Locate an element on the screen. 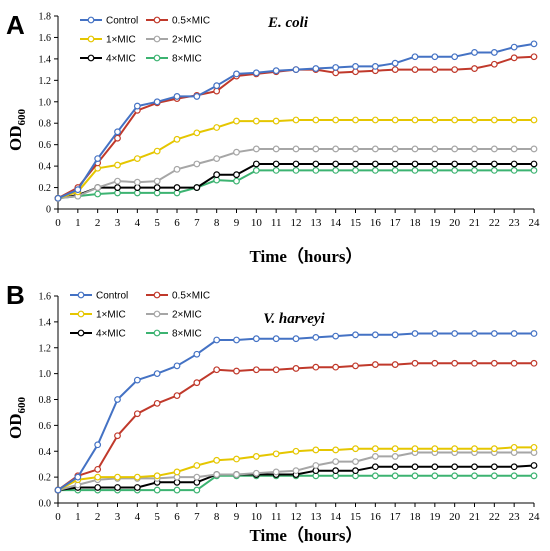  y-tick-label: 0.2 is located at coordinates (45, 478).